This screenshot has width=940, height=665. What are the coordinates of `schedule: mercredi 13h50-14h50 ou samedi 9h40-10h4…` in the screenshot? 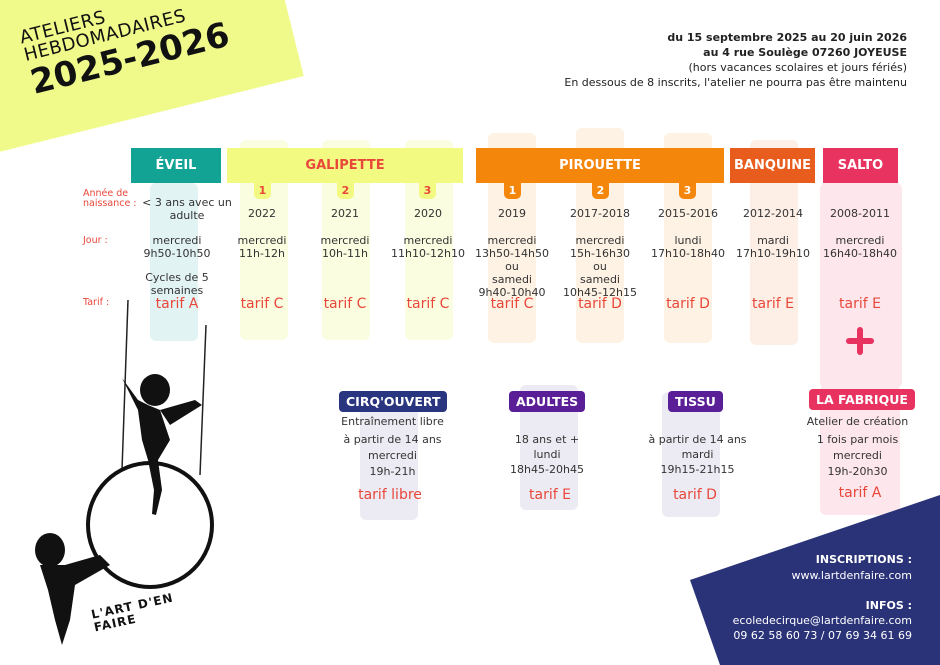 It's located at (512, 266).